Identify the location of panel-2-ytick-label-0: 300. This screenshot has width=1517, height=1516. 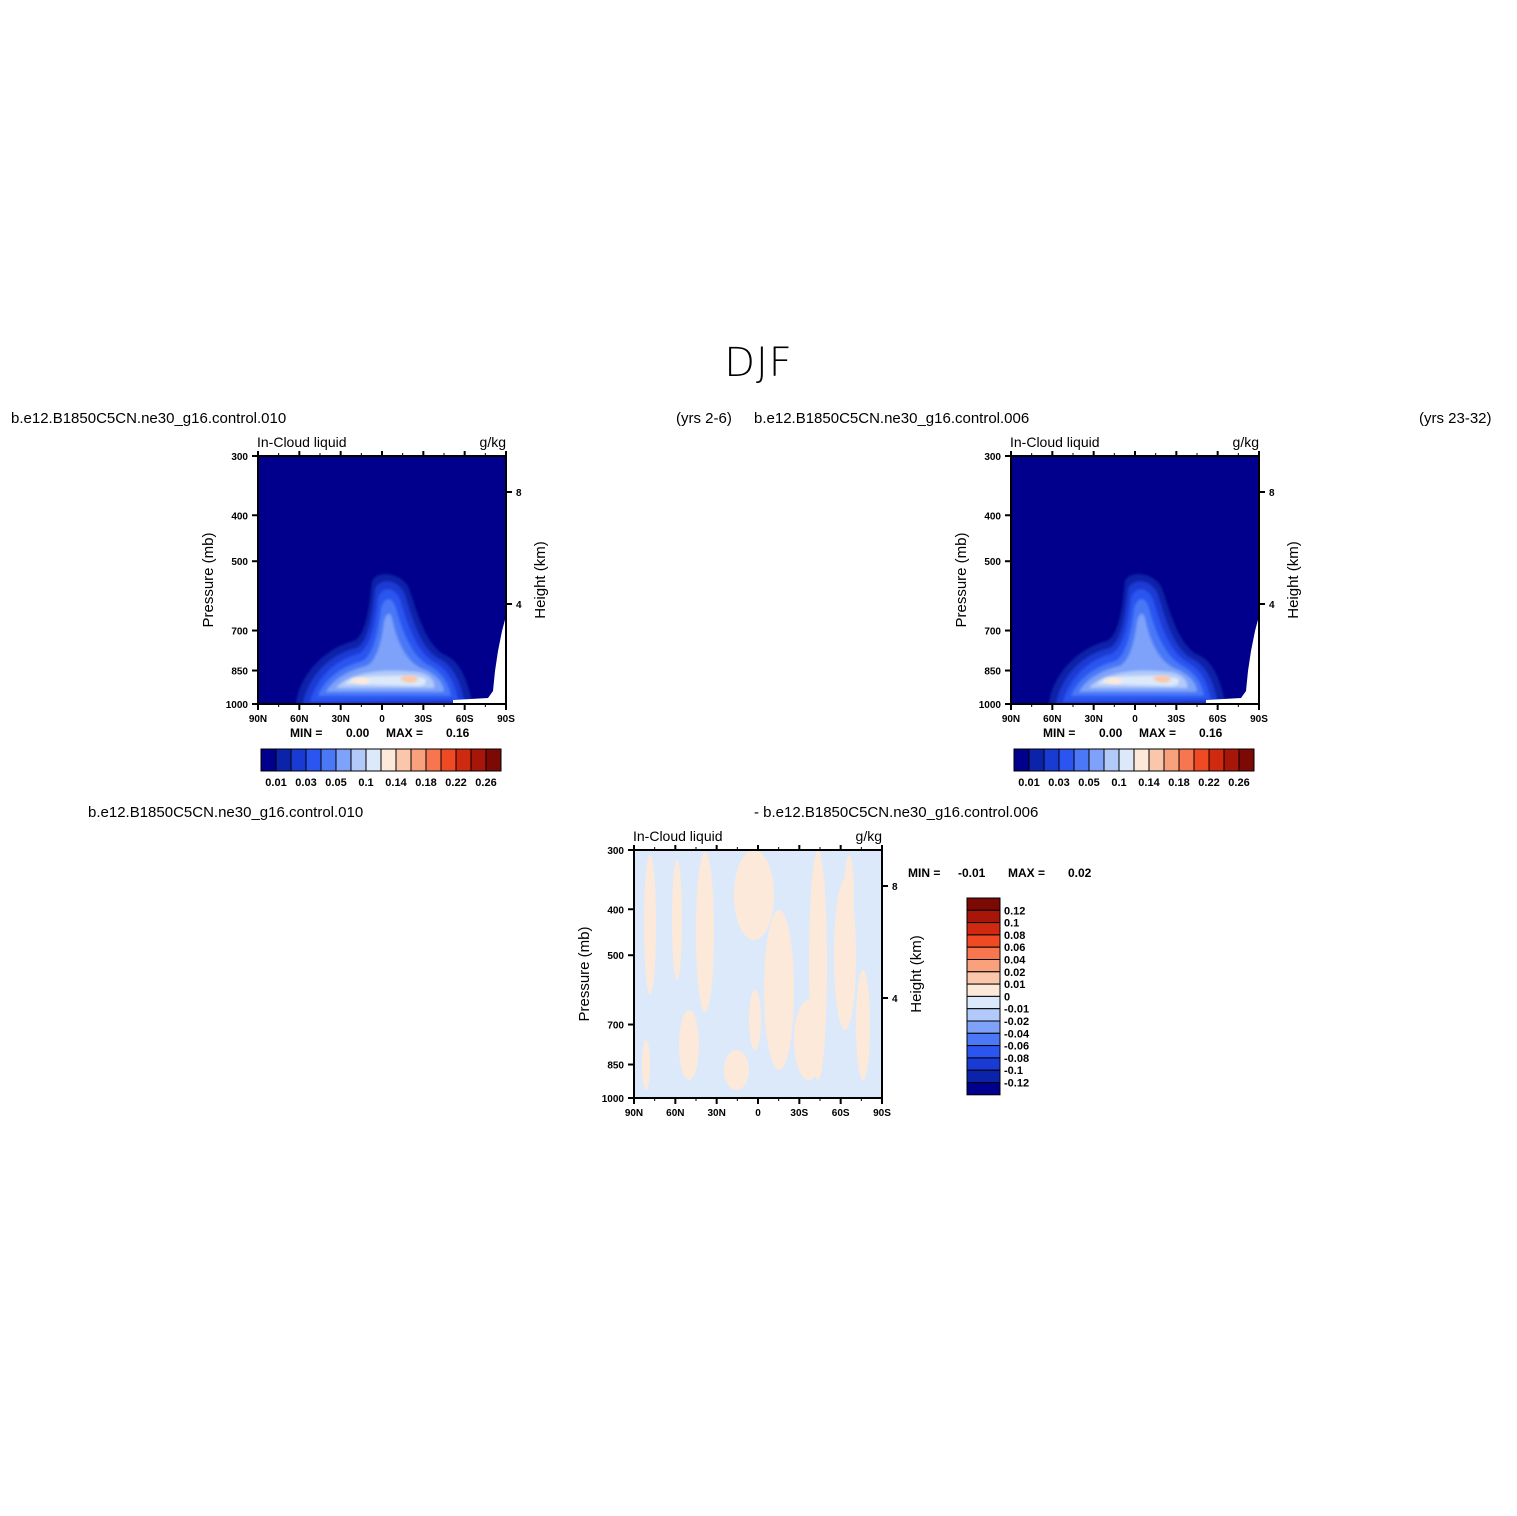
(615, 851).